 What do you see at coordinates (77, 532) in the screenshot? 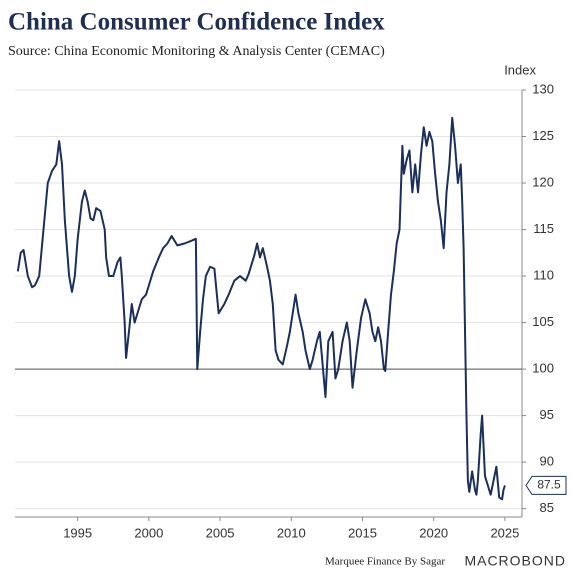
I see `x-tick-label: 1995` at bounding box center [77, 532].